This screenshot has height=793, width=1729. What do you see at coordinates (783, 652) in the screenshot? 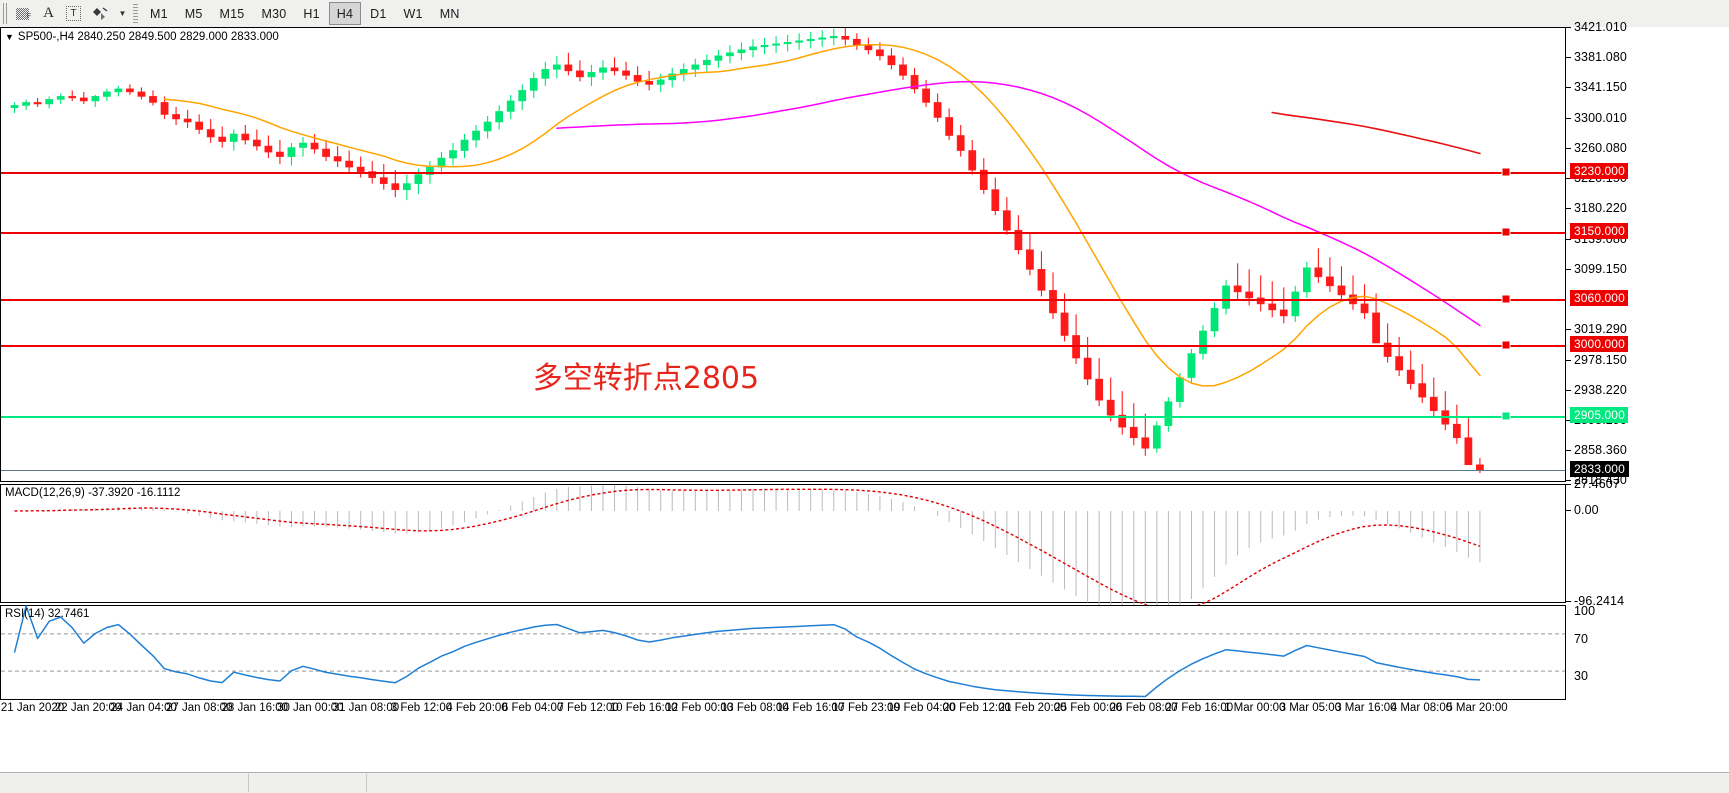
I see `rsi-pane: RSI(14) 32.7461` at bounding box center [783, 652].